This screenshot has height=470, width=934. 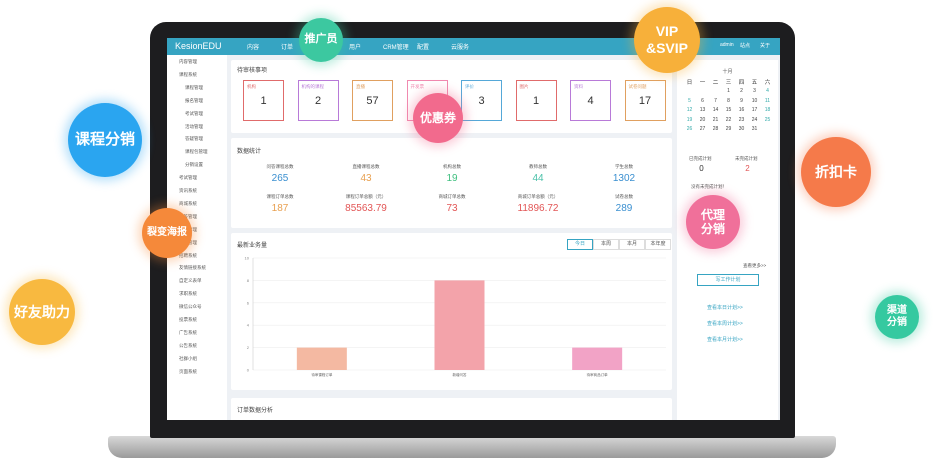 I want to click on sidebar-item: 课程包管理, so click(x=196, y=152).